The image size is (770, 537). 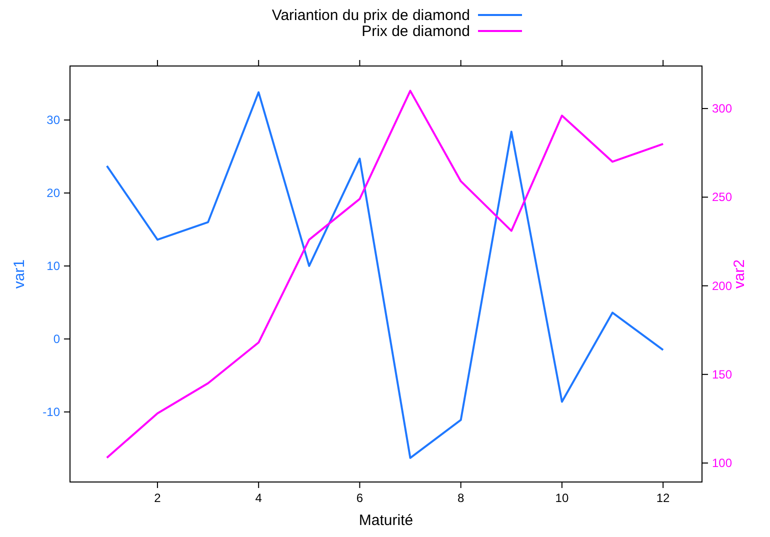 What do you see at coordinates (722, 463) in the screenshot?
I see `y2-tick-label: 100` at bounding box center [722, 463].